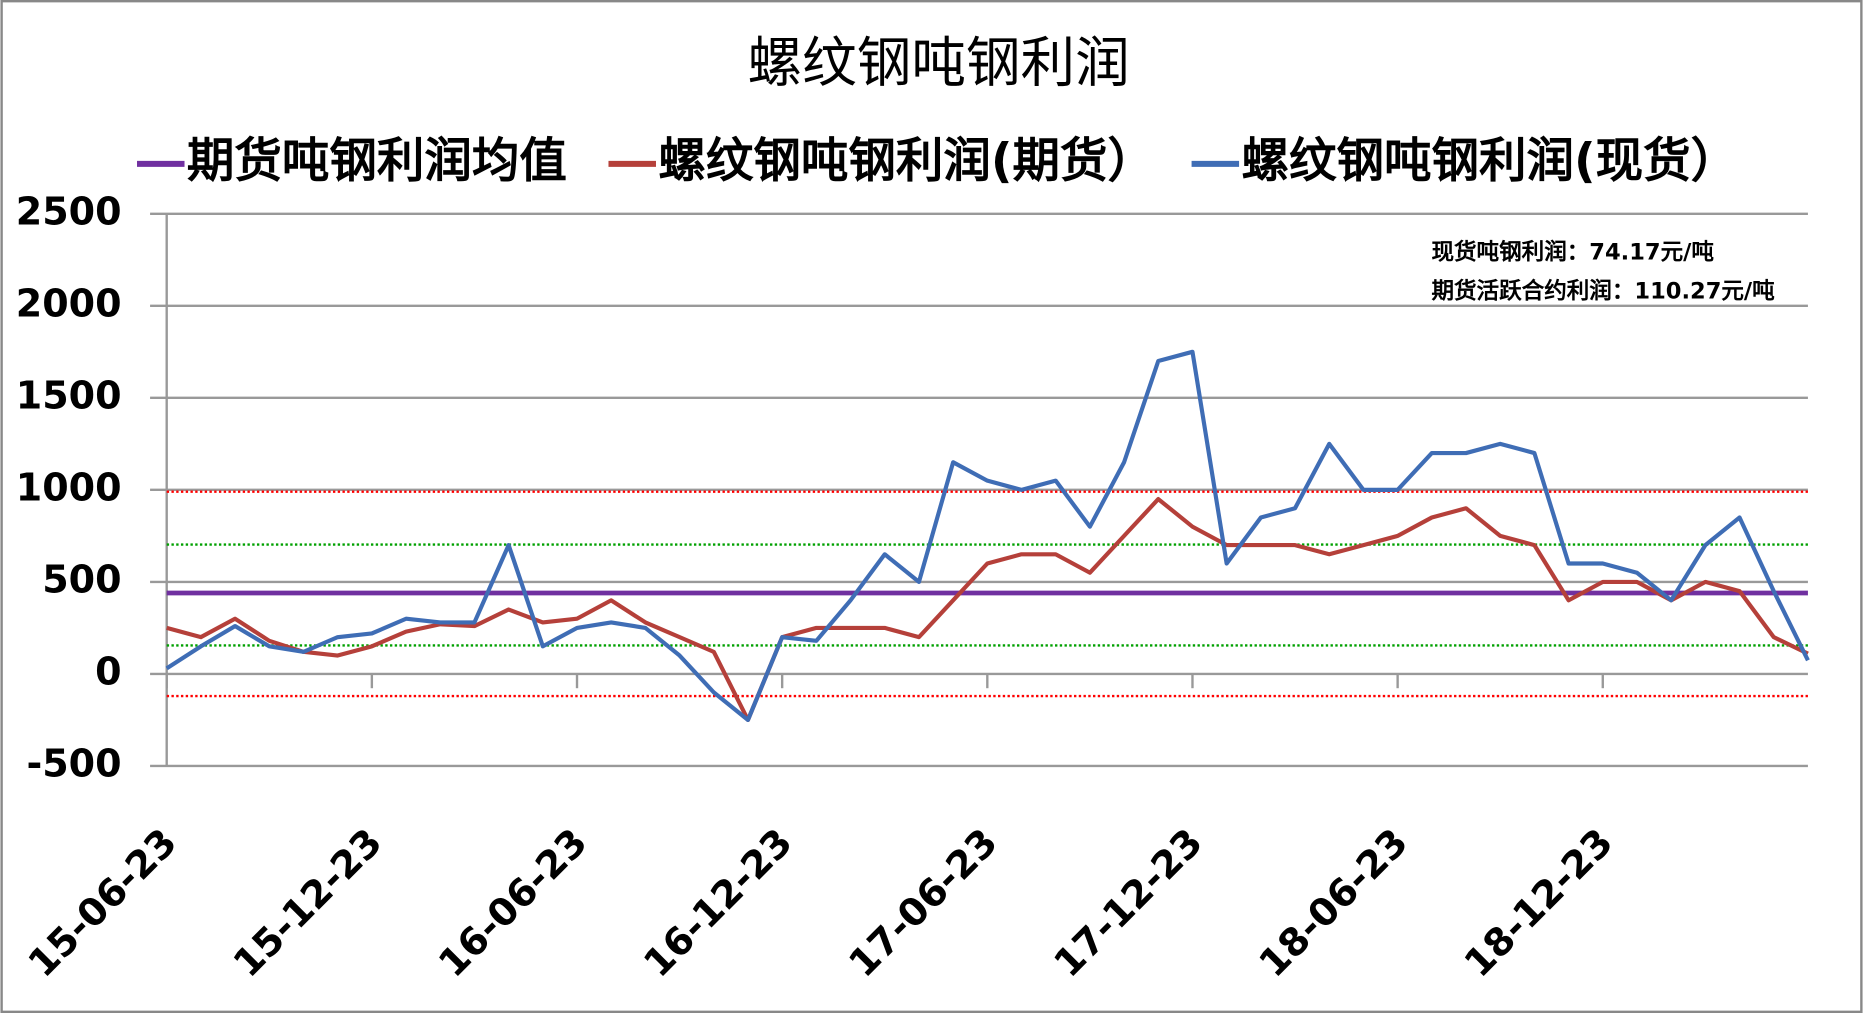 This screenshot has height=1013, width=1863. What do you see at coordinates (81, 579) in the screenshot?
I see `y-tick-label: 500` at bounding box center [81, 579].